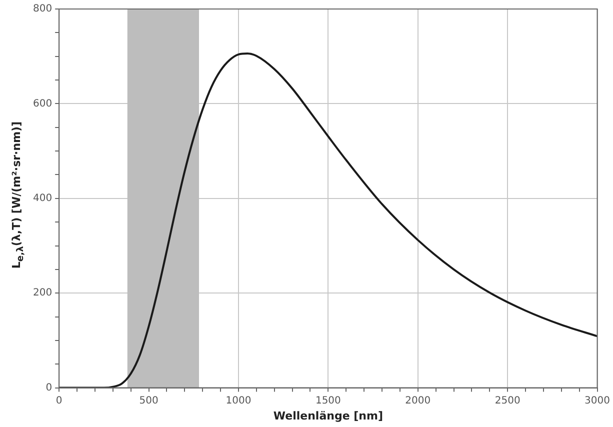  Describe the element at coordinates (239, 400) in the screenshot. I see `x-tick-label: 1000` at that location.